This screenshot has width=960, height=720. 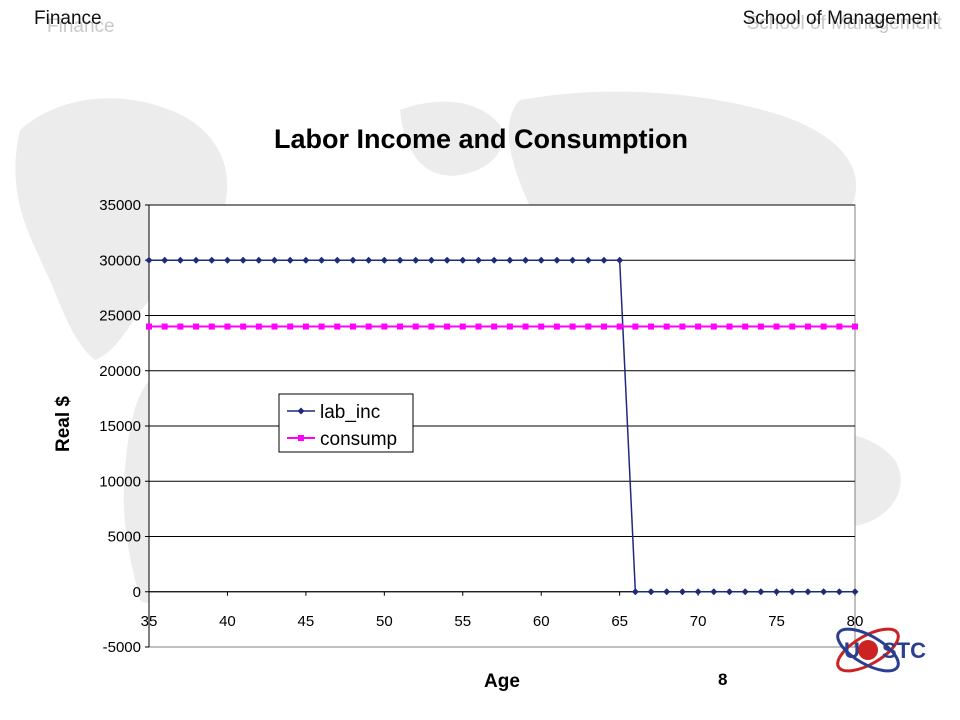 I want to click on y-tick-label-35000: 35000, so click(x=120, y=205).